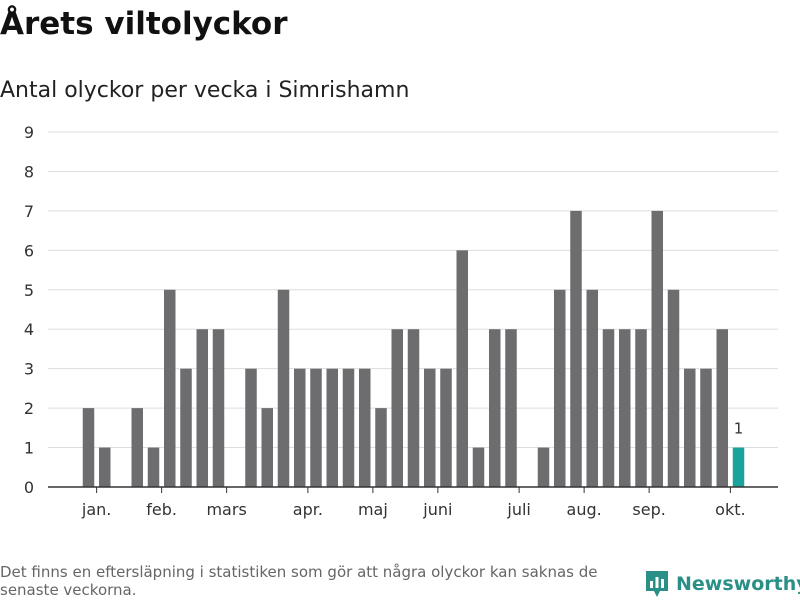 Image resolution: width=800 pixels, height=600 pixels. What do you see at coordinates (29, 329) in the screenshot?
I see `y-tick-label: 4` at bounding box center [29, 329].